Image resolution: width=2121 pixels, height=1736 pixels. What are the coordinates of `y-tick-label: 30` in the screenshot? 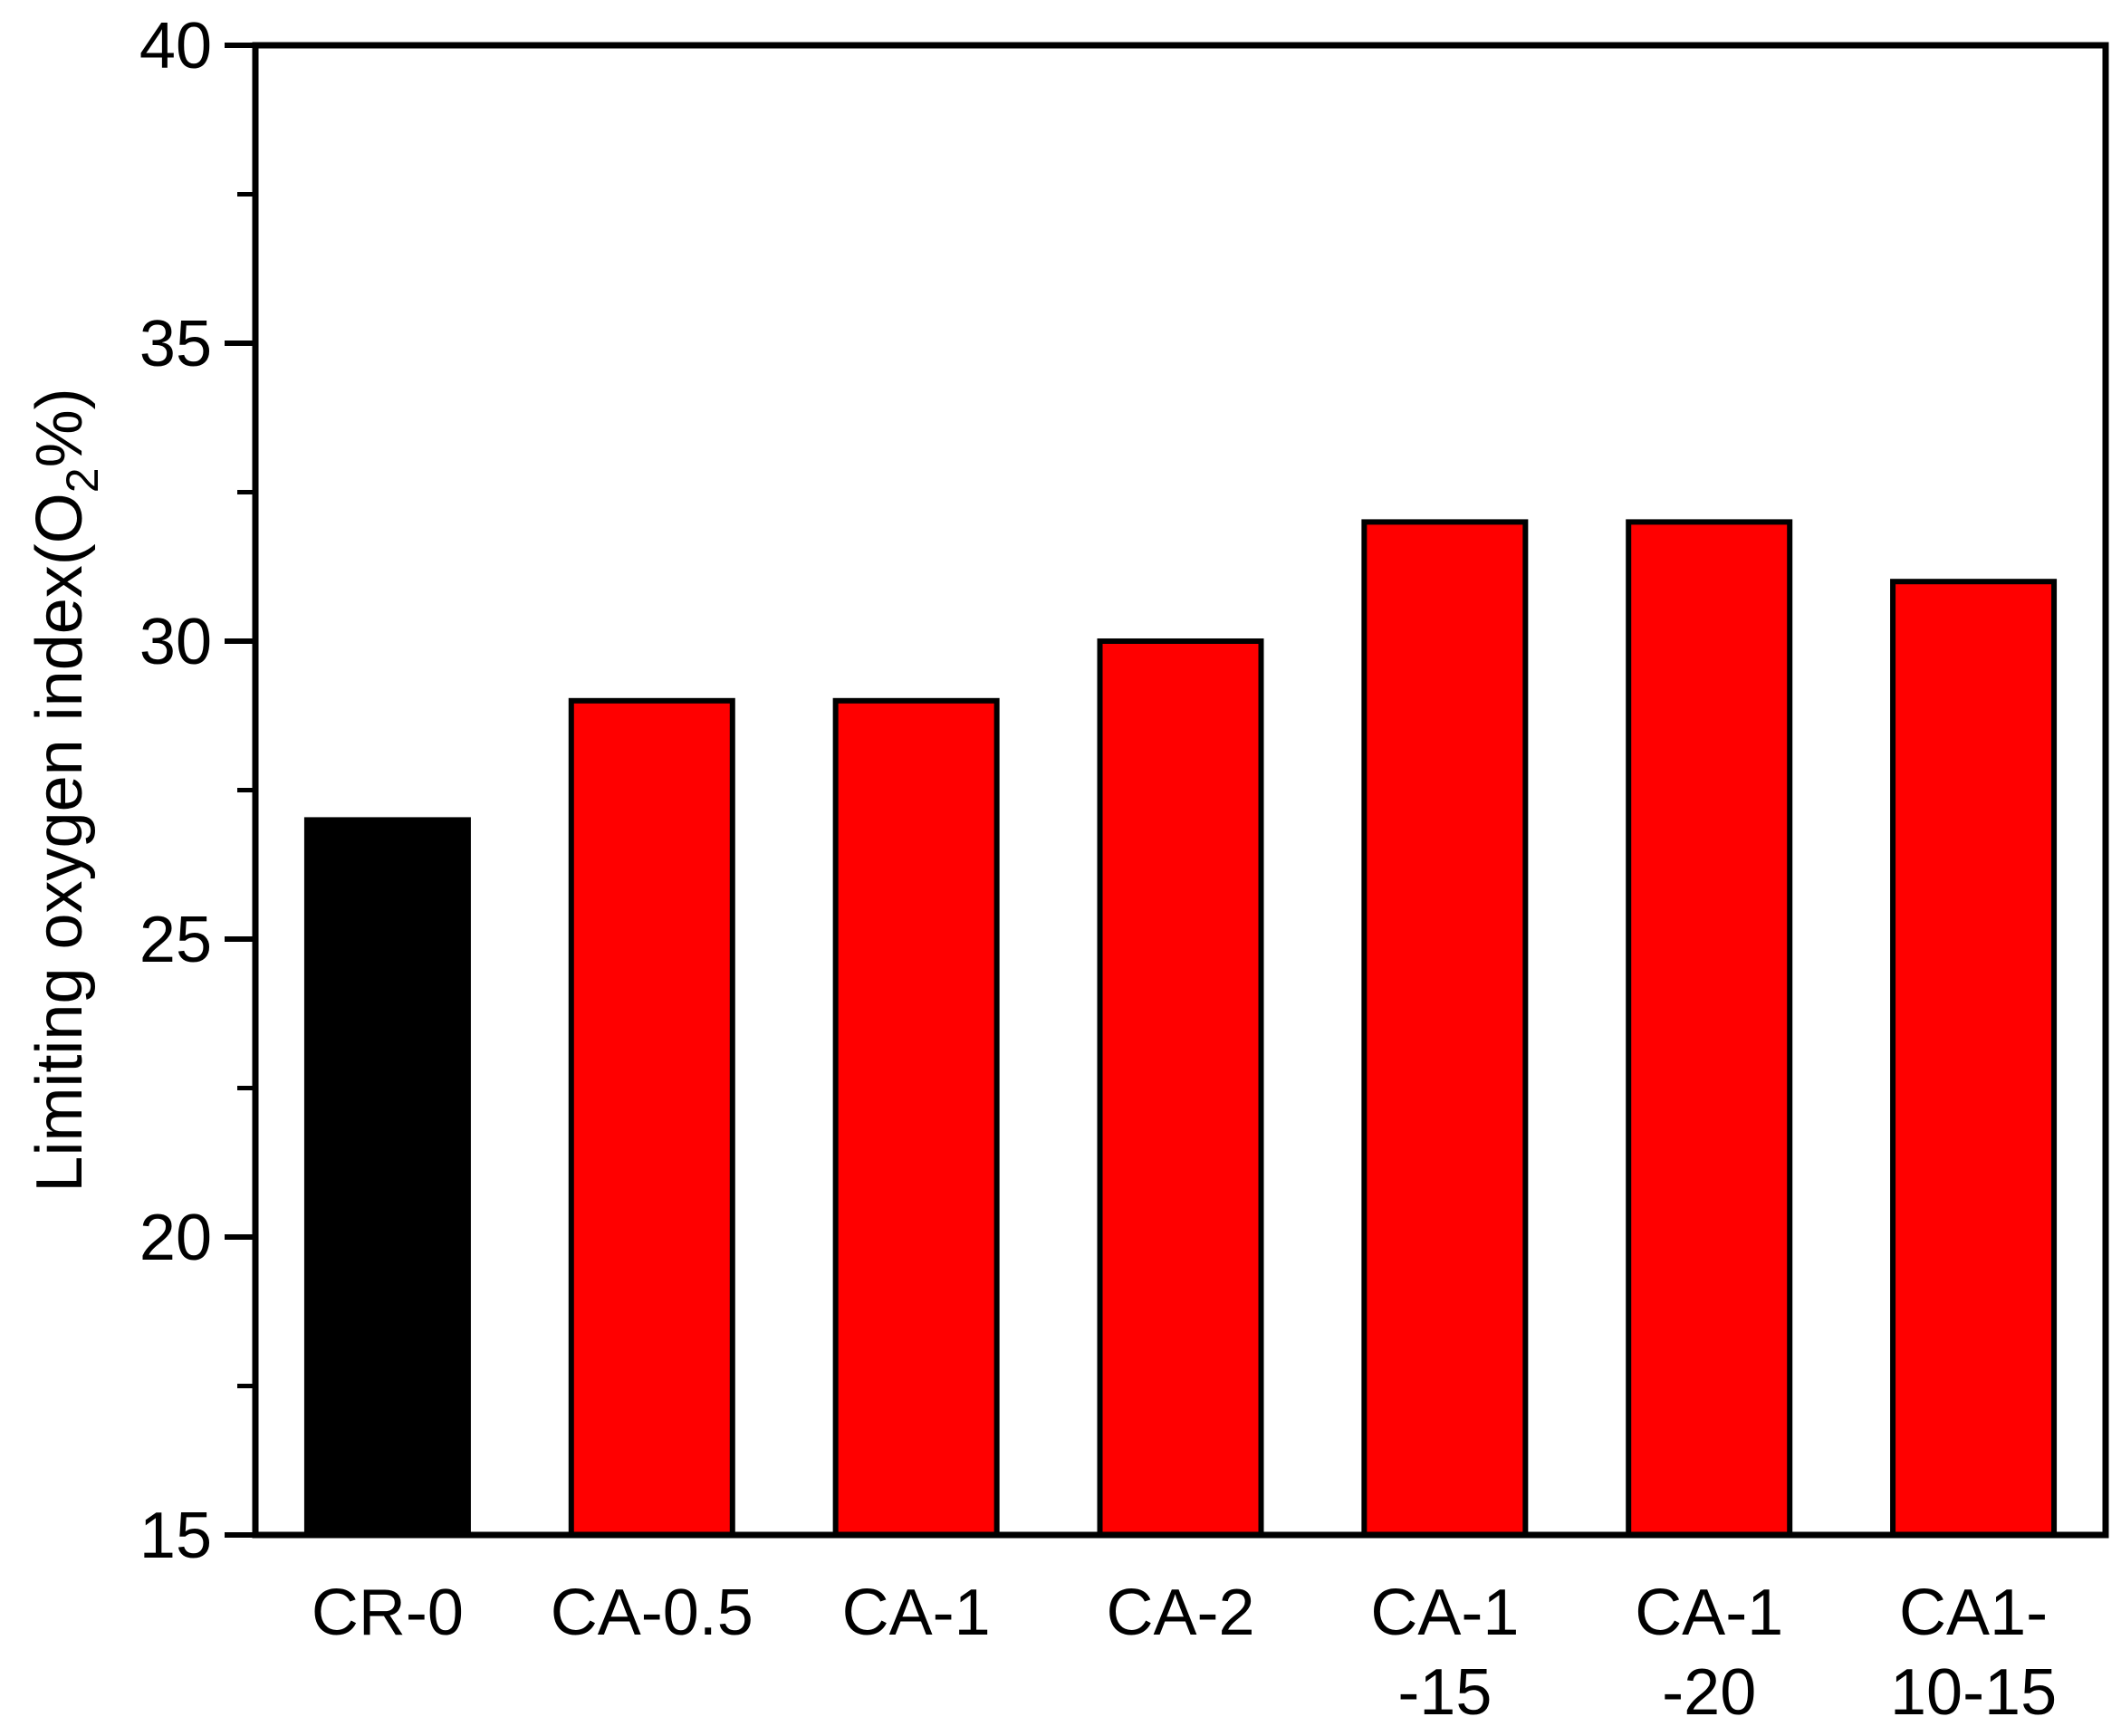 It's located at (175, 642).